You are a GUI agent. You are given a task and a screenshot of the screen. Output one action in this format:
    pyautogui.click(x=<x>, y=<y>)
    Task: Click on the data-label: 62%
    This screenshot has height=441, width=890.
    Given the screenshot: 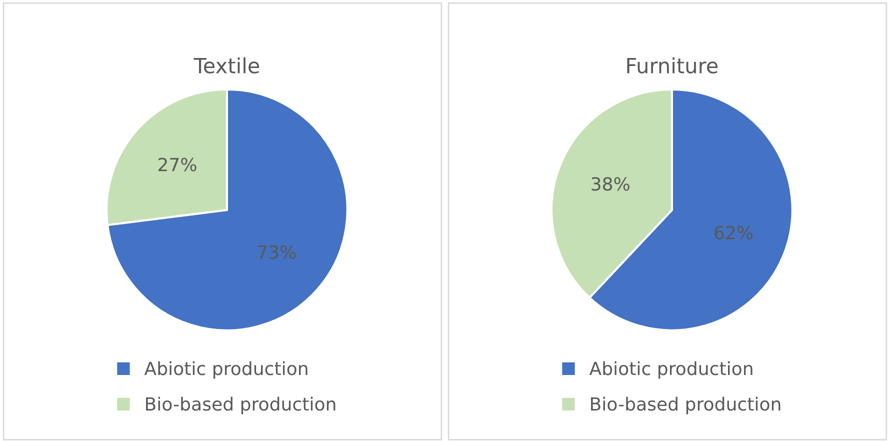 What is the action you would take?
    pyautogui.click(x=733, y=233)
    